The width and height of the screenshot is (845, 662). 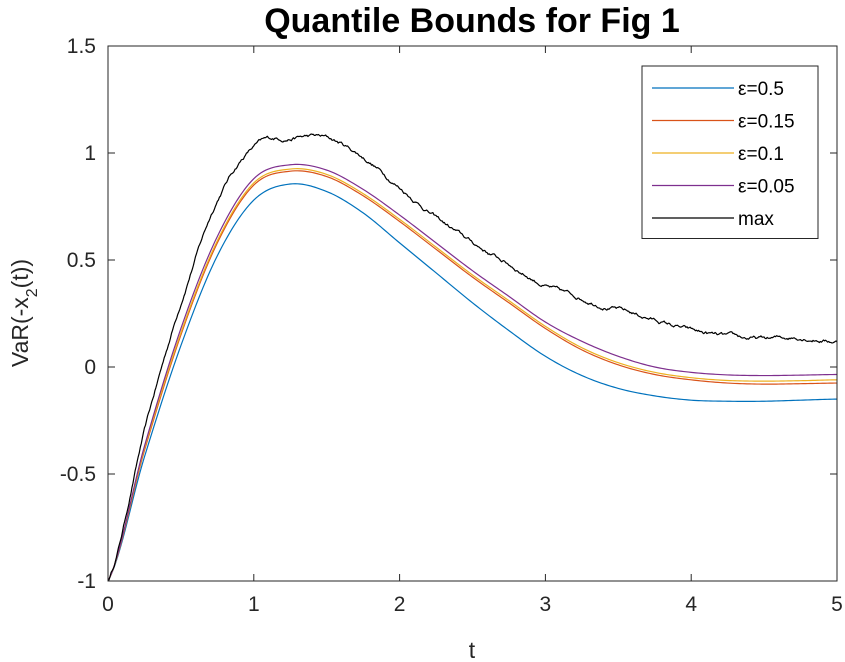 What do you see at coordinates (691, 604) in the screenshot?
I see `x-tick-label: 4` at bounding box center [691, 604].